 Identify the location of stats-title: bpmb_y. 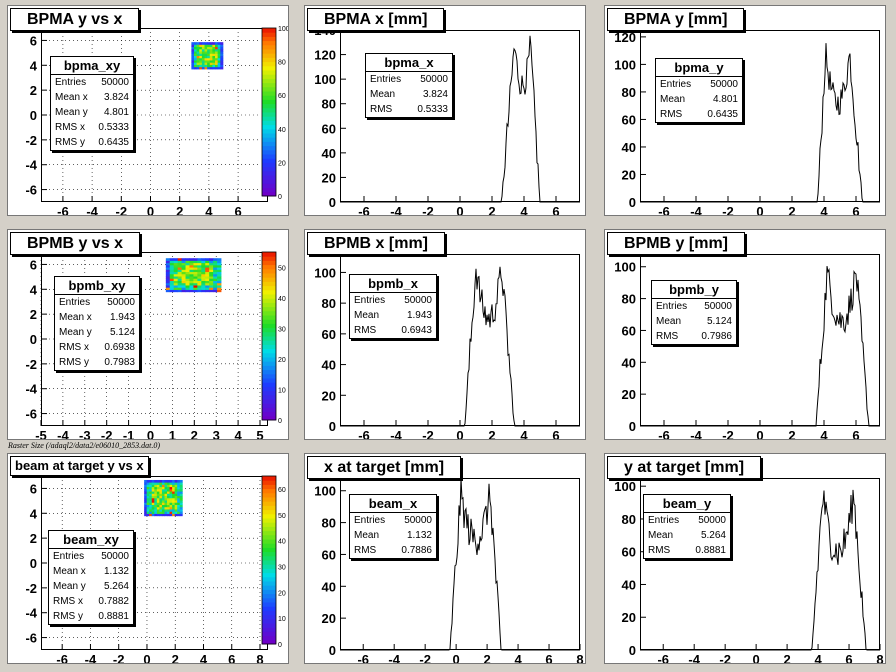
(694, 290).